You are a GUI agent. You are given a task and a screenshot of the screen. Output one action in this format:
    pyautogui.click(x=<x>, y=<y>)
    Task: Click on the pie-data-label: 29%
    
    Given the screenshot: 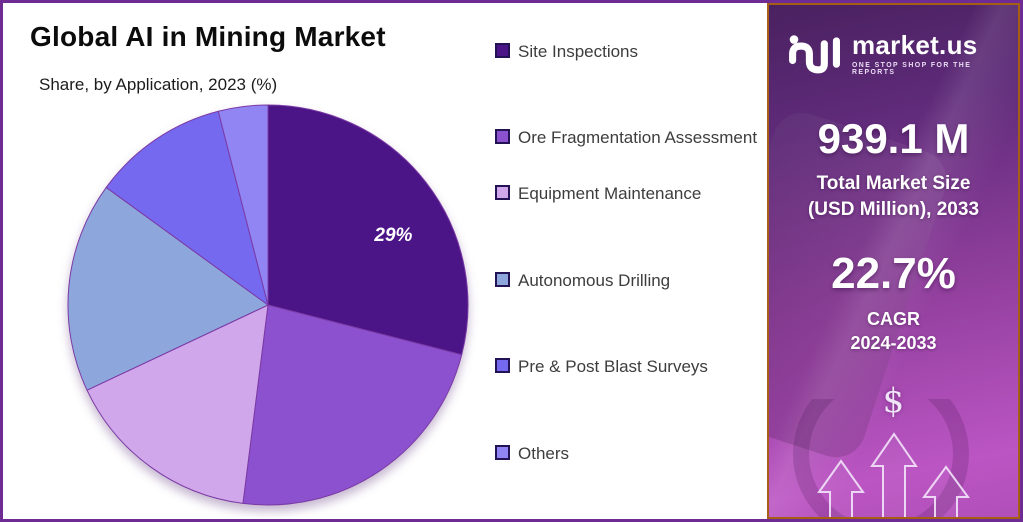 What is the action you would take?
    pyautogui.click(x=392, y=235)
    